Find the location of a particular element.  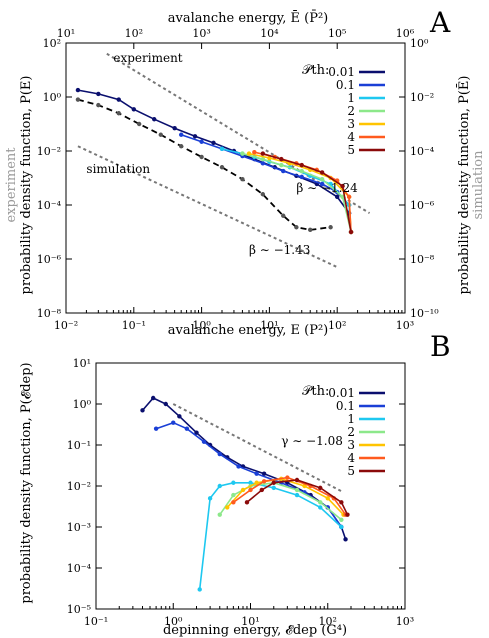

annotation: β ∼ −1.24 is located at coordinates (327, 188).